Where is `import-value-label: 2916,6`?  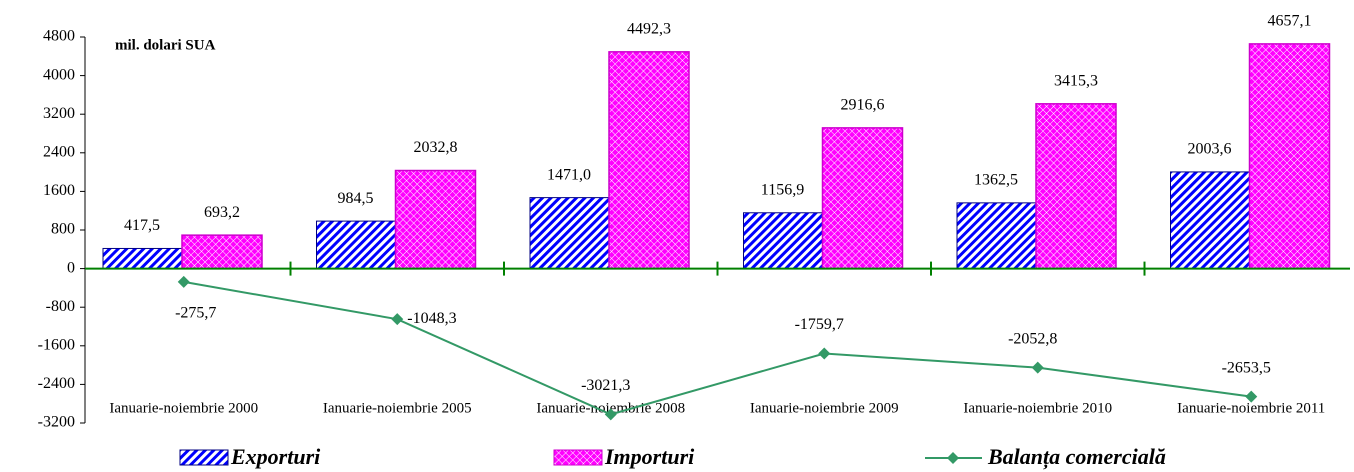
import-value-label: 2916,6 is located at coordinates (863, 105).